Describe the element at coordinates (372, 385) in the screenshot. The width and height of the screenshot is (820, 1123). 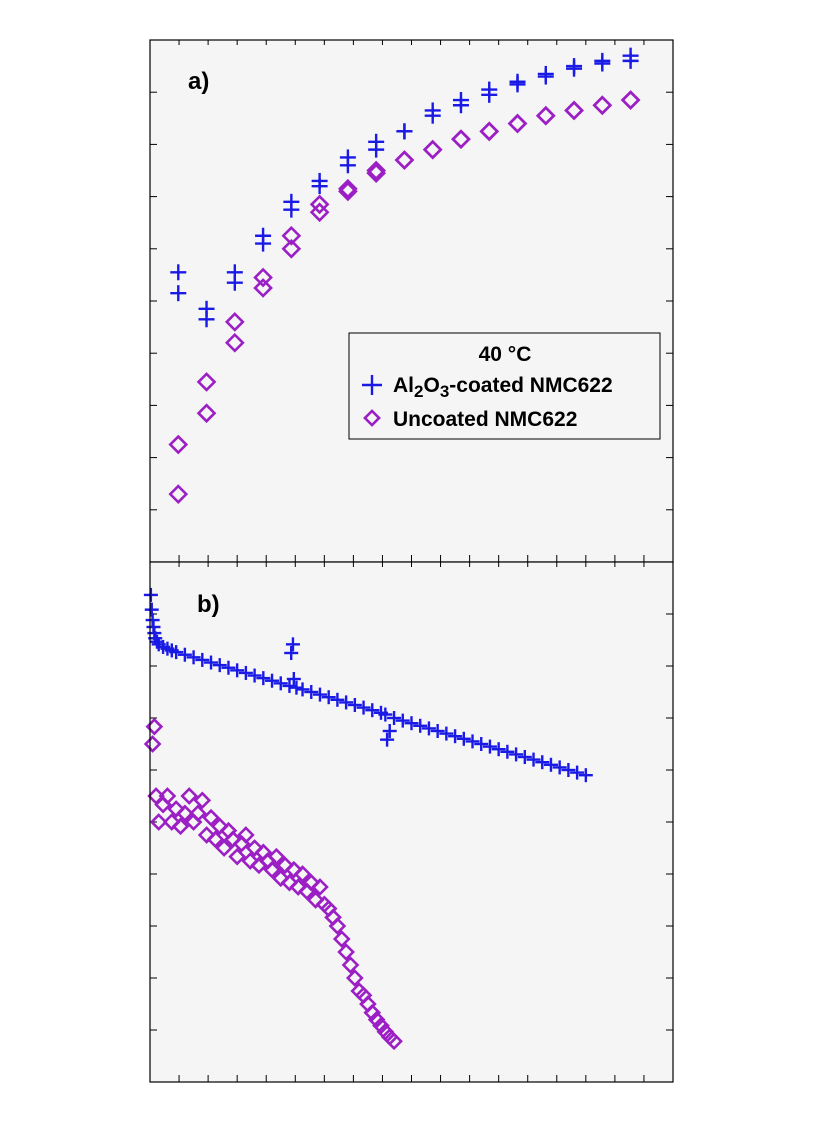
I see `legend-coated-marker-icon` at that location.